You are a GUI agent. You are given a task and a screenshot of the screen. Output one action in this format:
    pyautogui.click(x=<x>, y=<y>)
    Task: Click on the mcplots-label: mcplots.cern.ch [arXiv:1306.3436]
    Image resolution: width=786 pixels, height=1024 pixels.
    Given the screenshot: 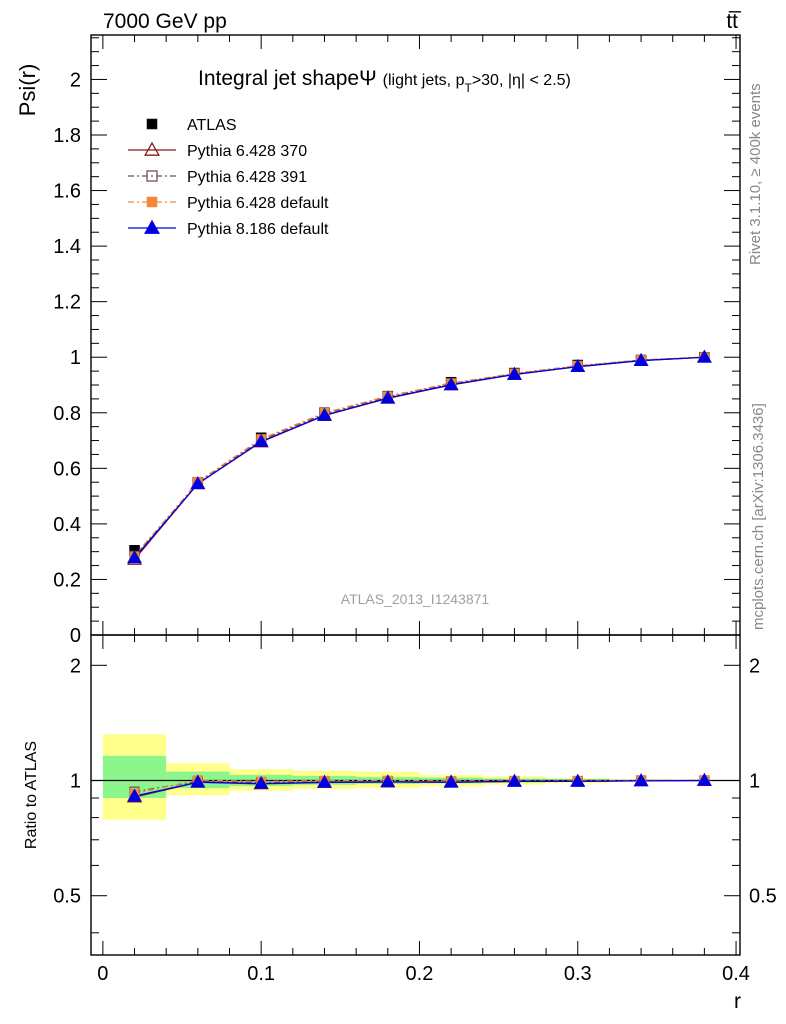 What is the action you would take?
    pyautogui.click(x=758, y=516)
    